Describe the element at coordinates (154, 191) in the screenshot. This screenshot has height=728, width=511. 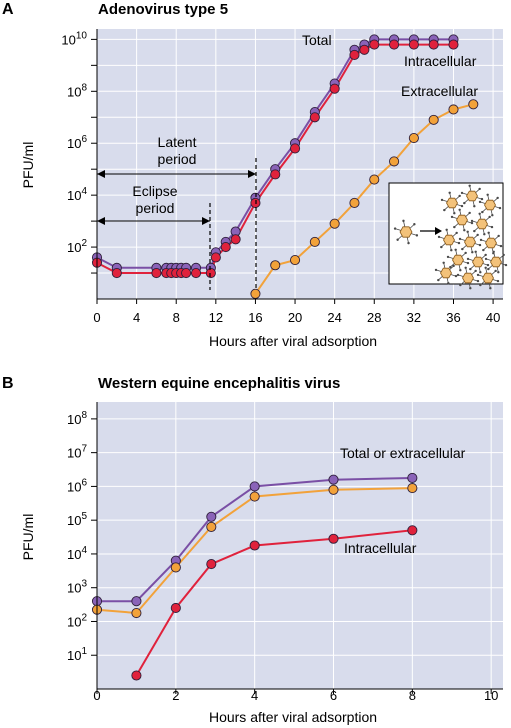
I see `eclipse-period-label-line1: Eclipse` at that location.